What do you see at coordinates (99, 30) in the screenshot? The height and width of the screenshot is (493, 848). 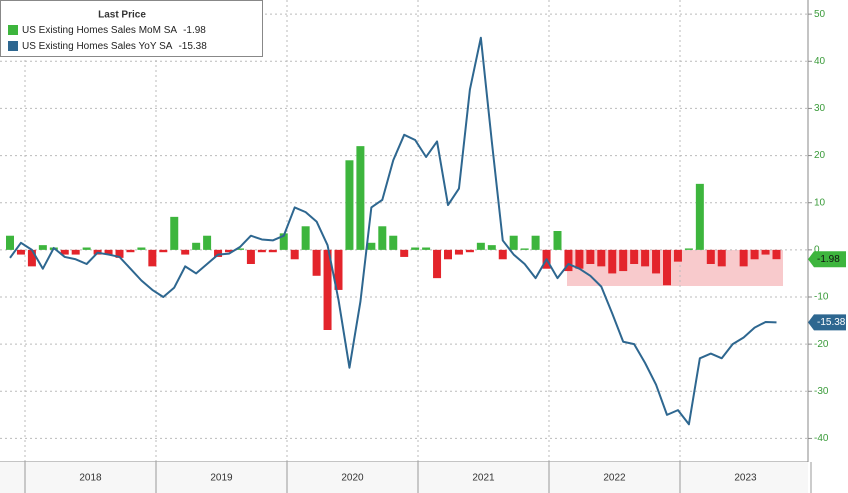 I see `legend-name: US Existing Homes Sales MoM SA` at bounding box center [99, 30].